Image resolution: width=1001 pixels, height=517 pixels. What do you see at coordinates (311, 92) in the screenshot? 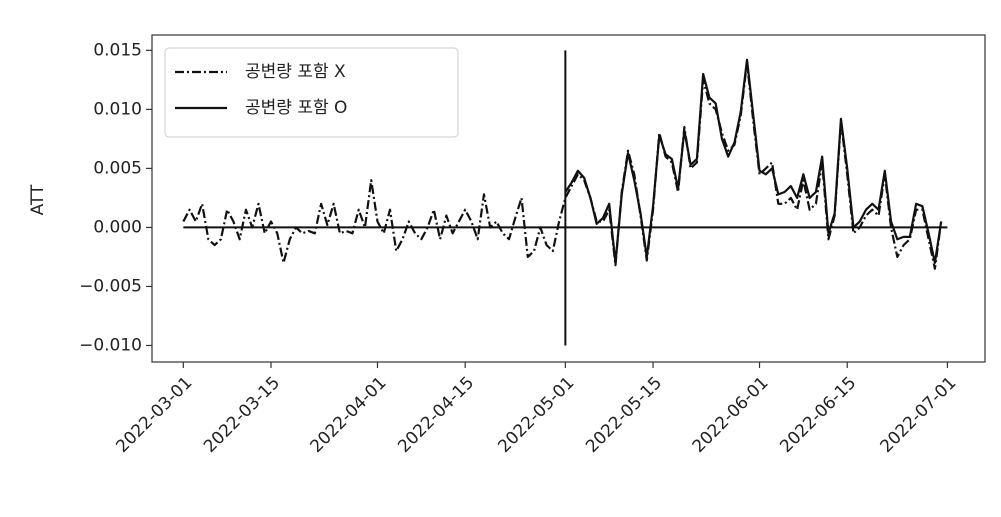
I see `legend-box` at bounding box center [311, 92].